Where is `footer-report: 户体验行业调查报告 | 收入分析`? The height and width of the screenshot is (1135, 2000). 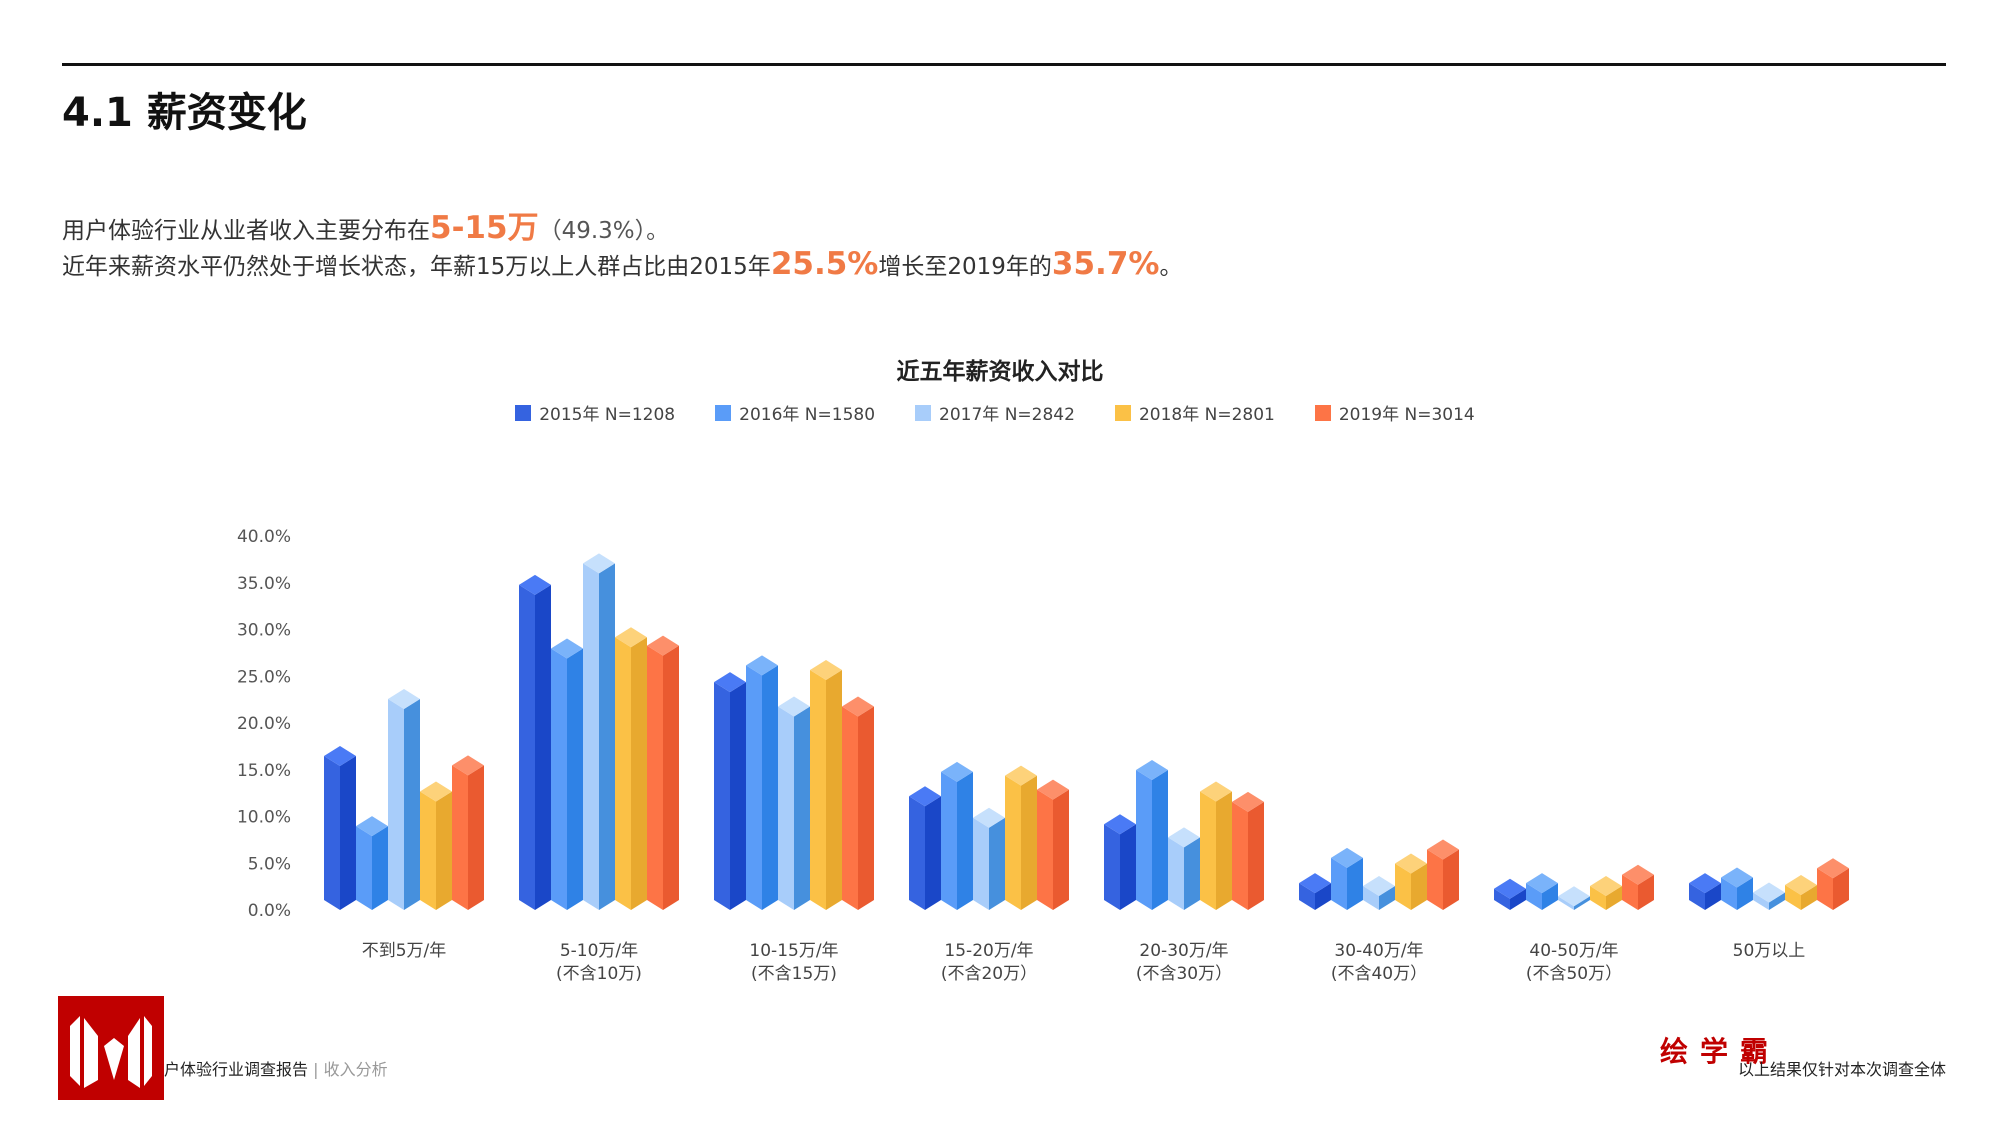
footer-report: 户体验行业调查报告 | 收入分析 is located at coordinates (276, 1068).